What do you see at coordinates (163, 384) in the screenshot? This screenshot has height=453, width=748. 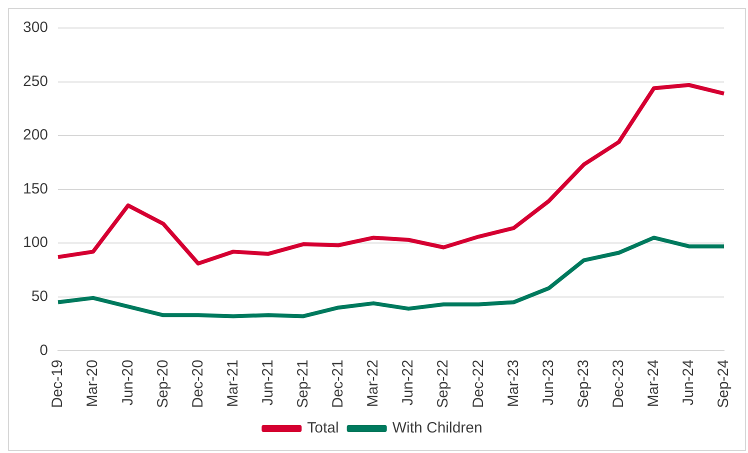 I see `x-tick-label: Sep-20` at bounding box center [163, 384].